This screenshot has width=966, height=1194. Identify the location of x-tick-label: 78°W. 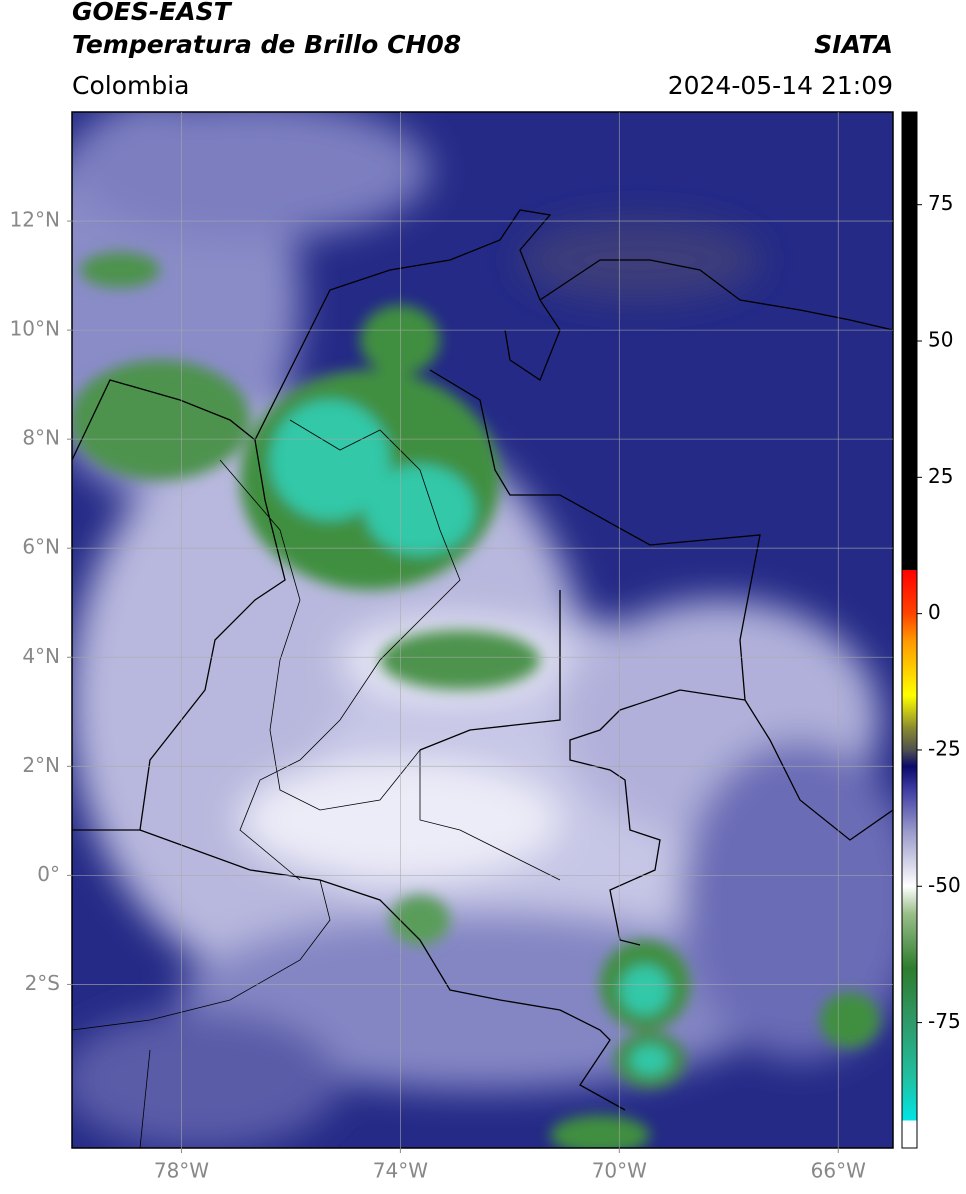
(181, 1171).